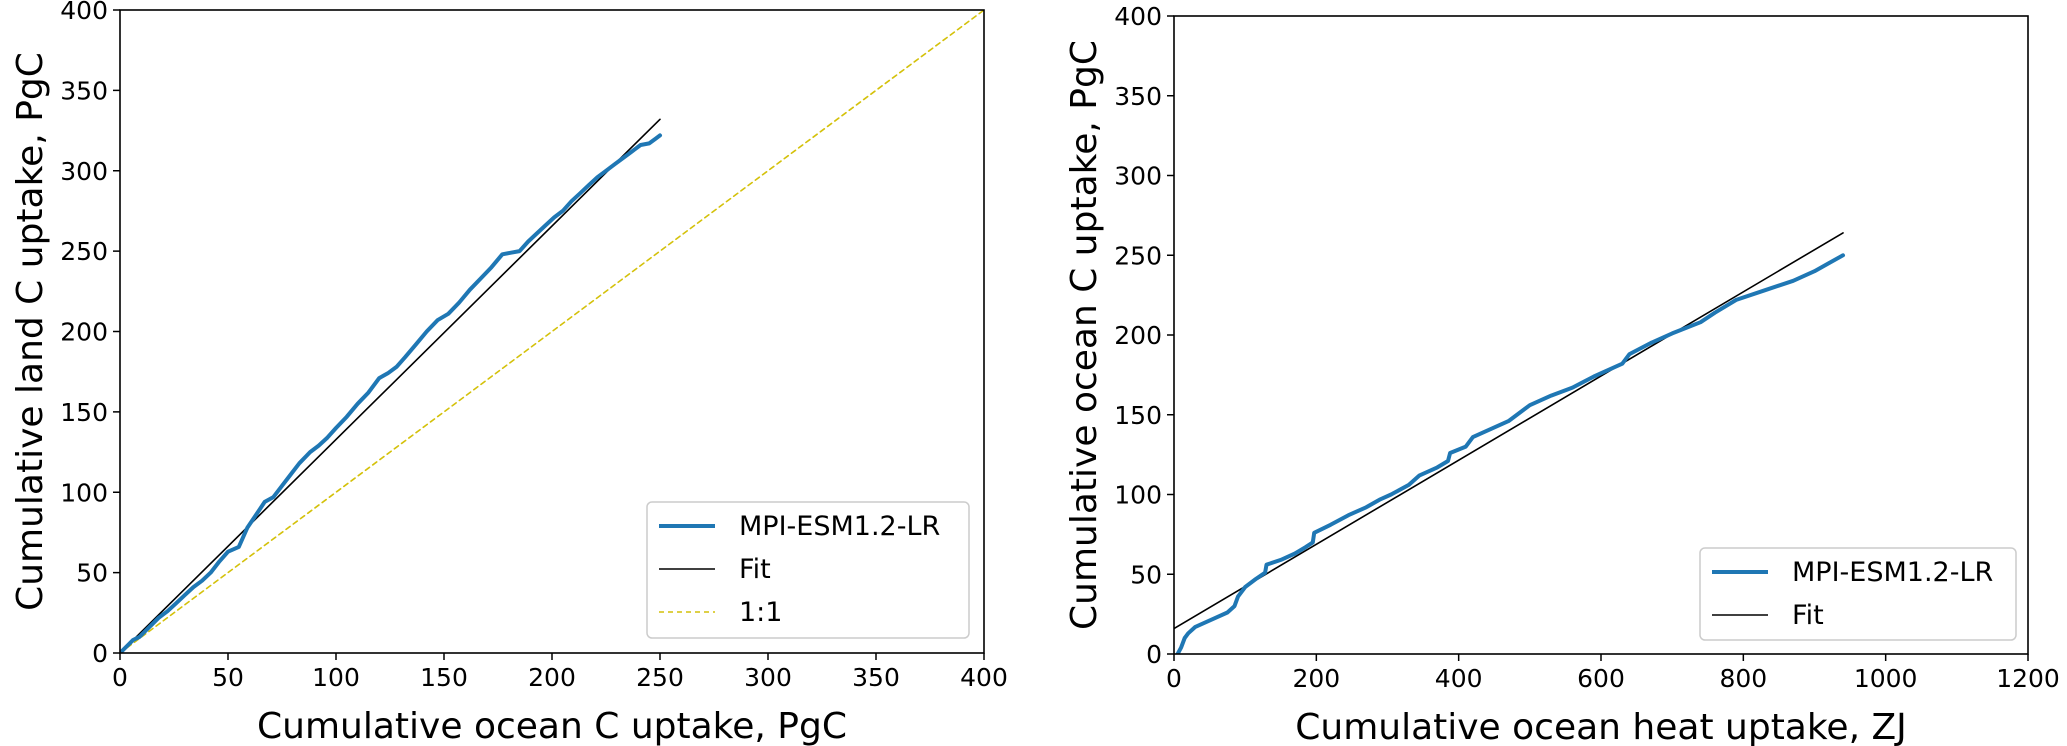  I want to click on x-tick-label: 1000, so click(1886, 678).